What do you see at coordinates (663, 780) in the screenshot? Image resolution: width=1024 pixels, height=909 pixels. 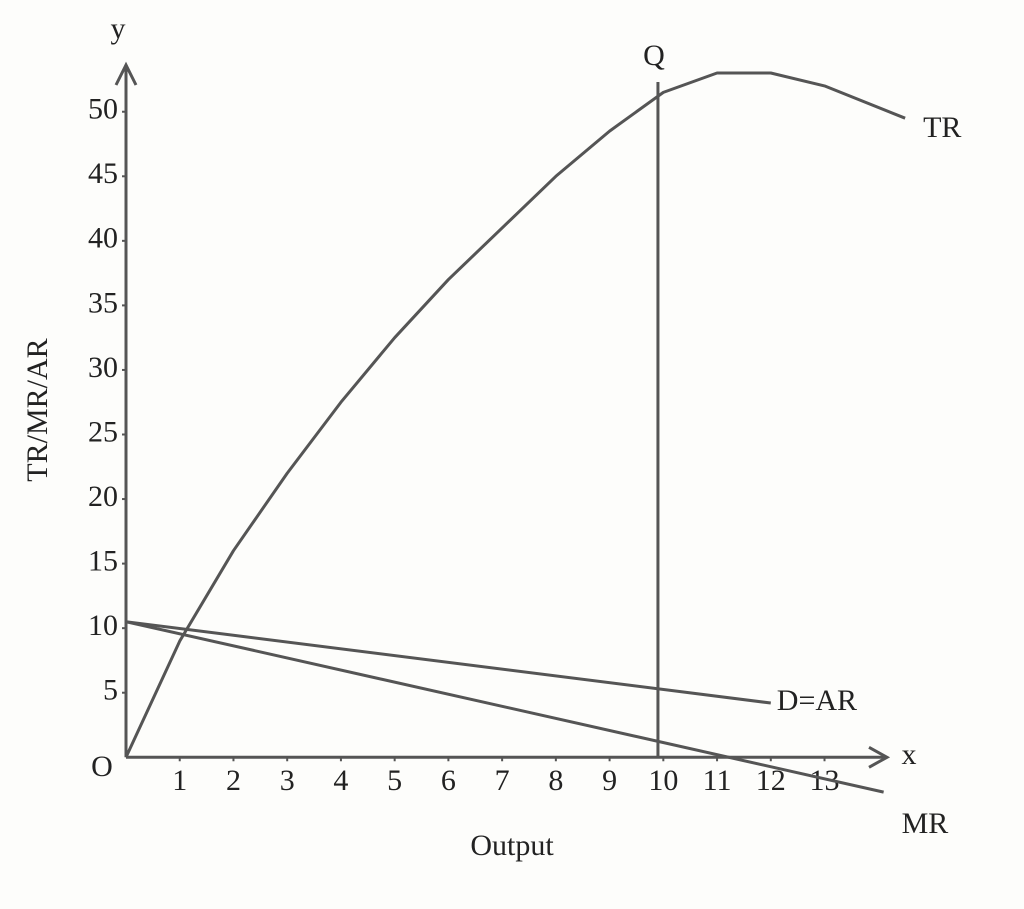 I see `x-tick-label: 10` at bounding box center [663, 780].